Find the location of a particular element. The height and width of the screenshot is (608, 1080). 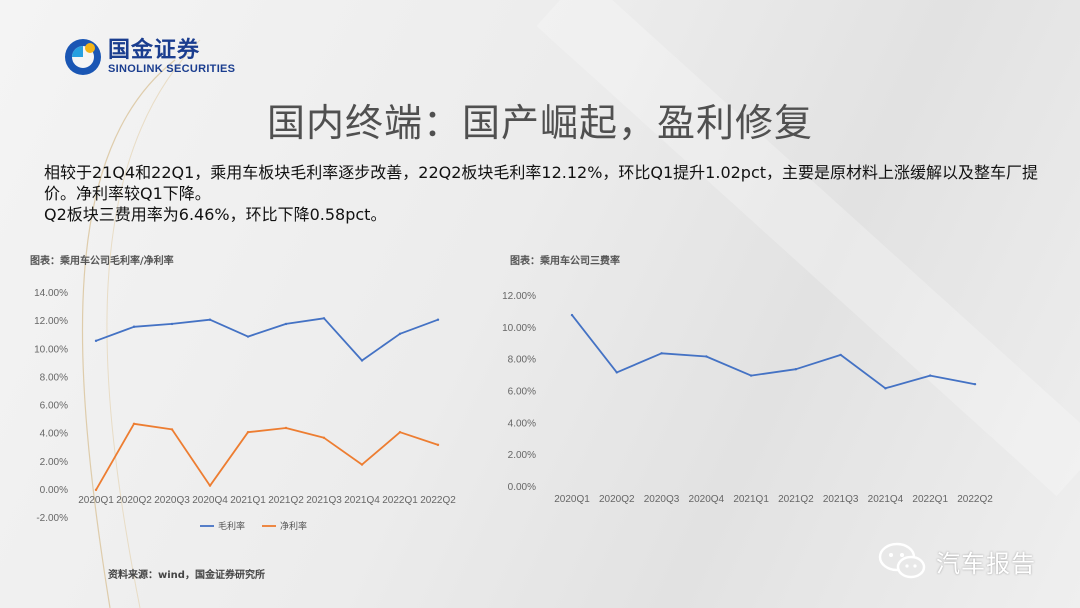

y-tick-label: -2.00% is located at coordinates (52, 518).